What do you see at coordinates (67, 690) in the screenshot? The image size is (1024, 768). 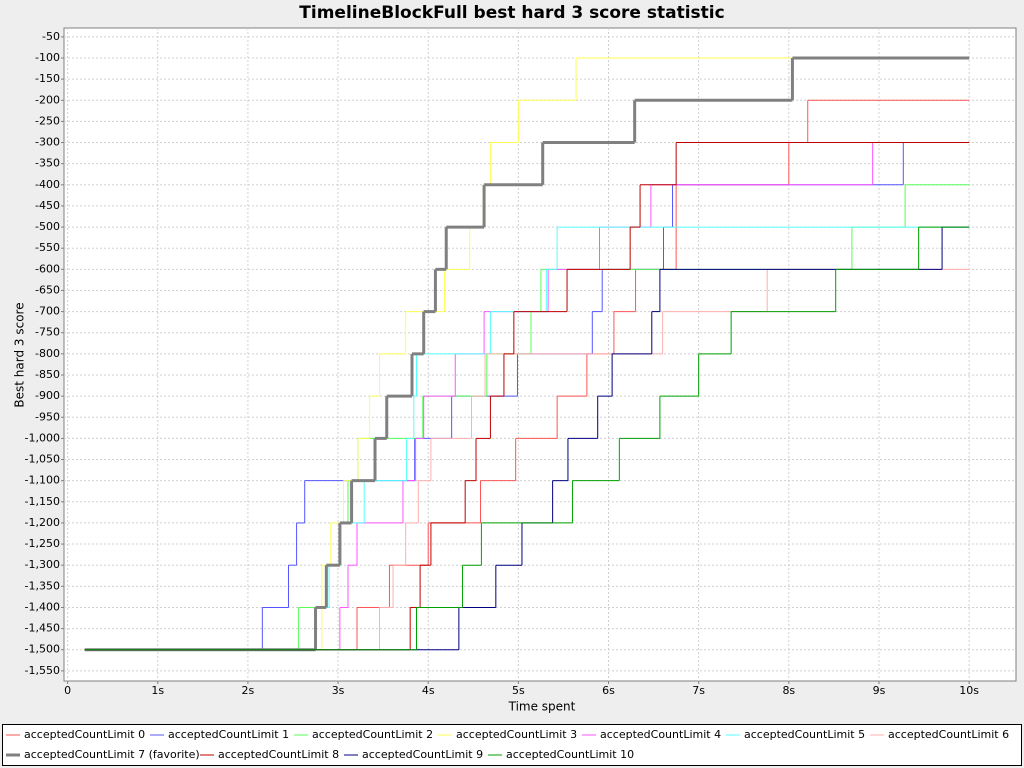 I see `x-tick-label: 0` at bounding box center [67, 690].